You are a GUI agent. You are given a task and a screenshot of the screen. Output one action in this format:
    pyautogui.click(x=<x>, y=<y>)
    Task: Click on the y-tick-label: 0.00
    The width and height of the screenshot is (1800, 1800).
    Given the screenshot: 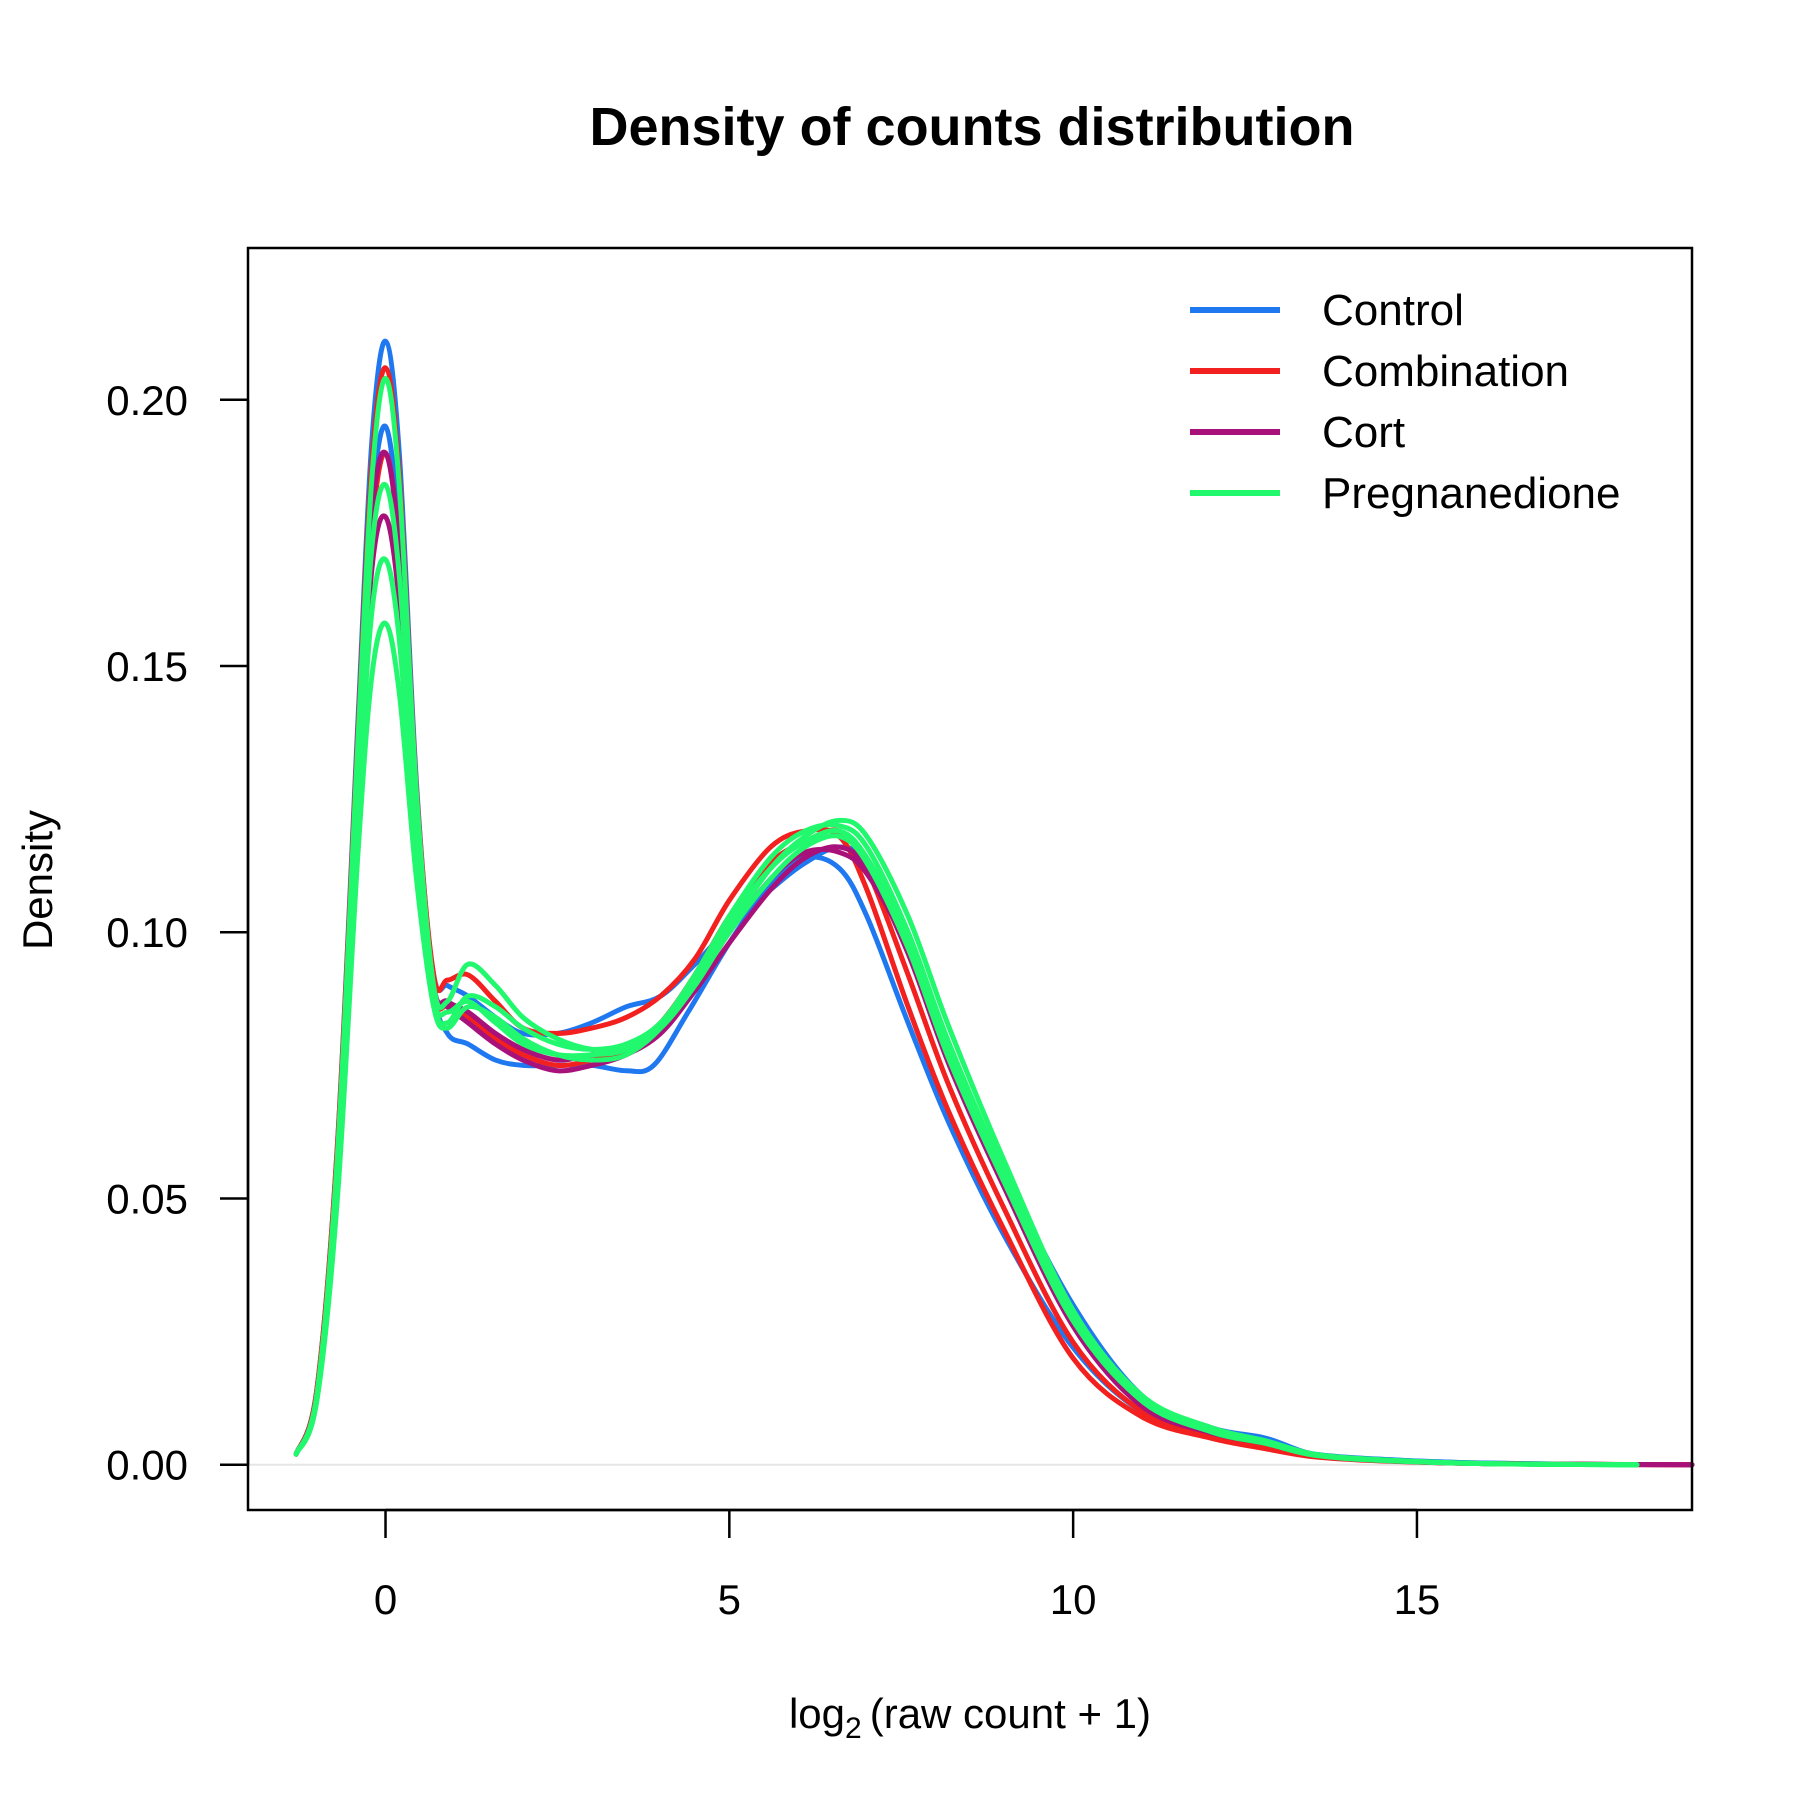 What is the action you would take?
    pyautogui.click(x=147, y=1465)
    